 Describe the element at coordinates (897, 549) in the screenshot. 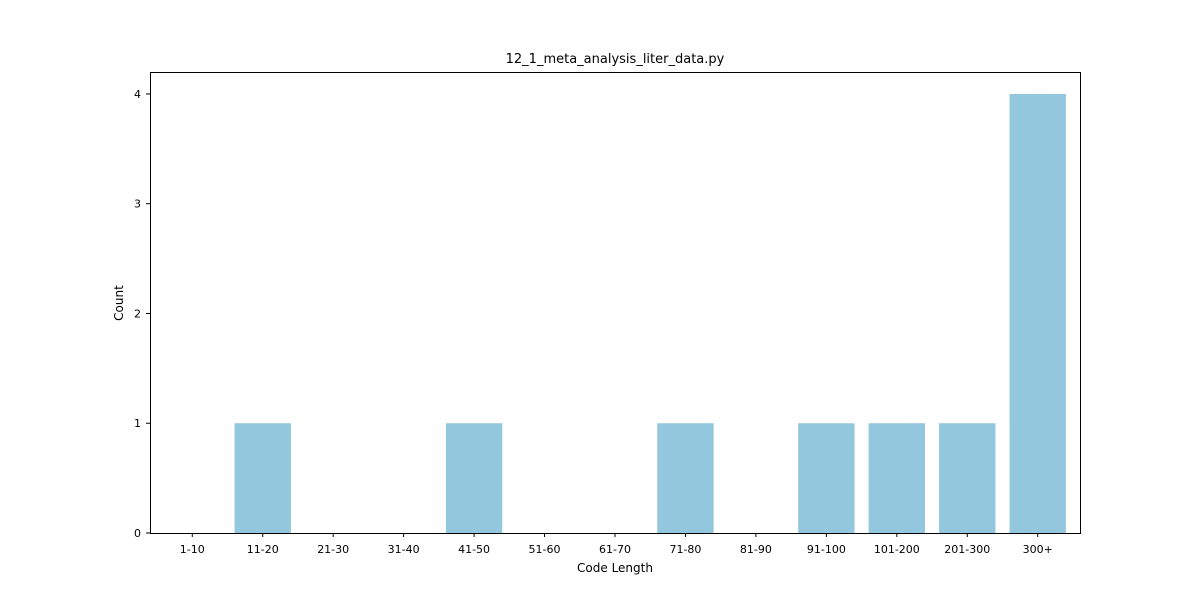

I see `x-tick-label: 101-200` at that location.